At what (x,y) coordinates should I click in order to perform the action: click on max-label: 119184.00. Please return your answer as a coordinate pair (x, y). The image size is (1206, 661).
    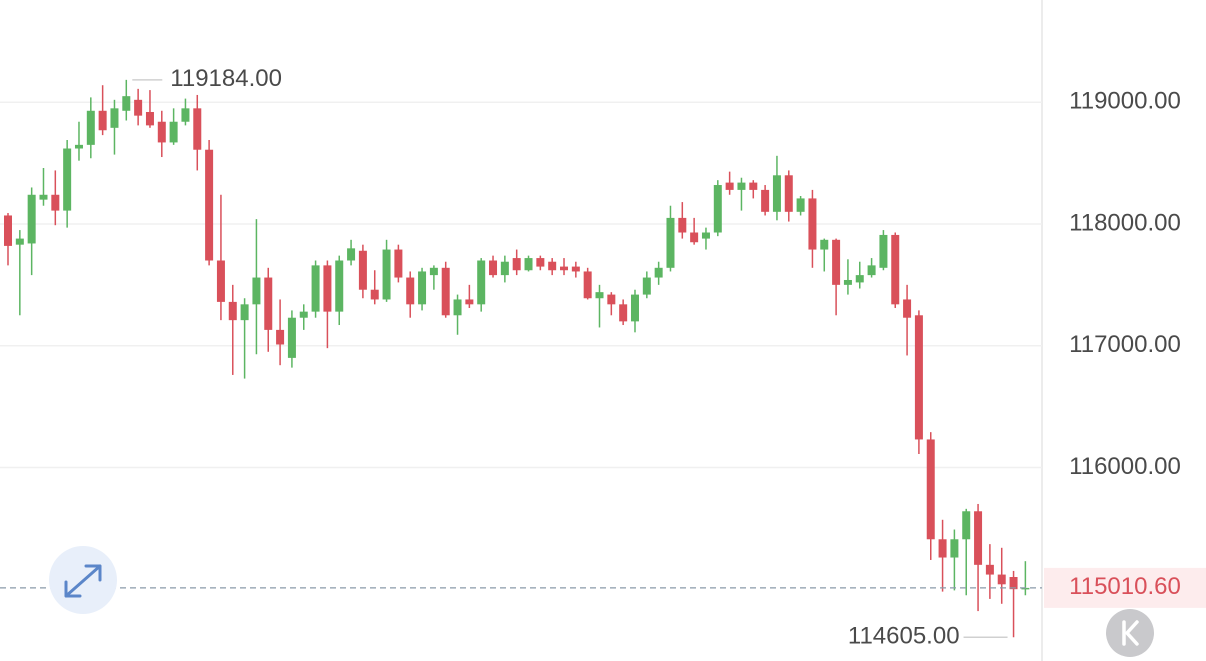
    Looking at the image, I should click on (226, 78).